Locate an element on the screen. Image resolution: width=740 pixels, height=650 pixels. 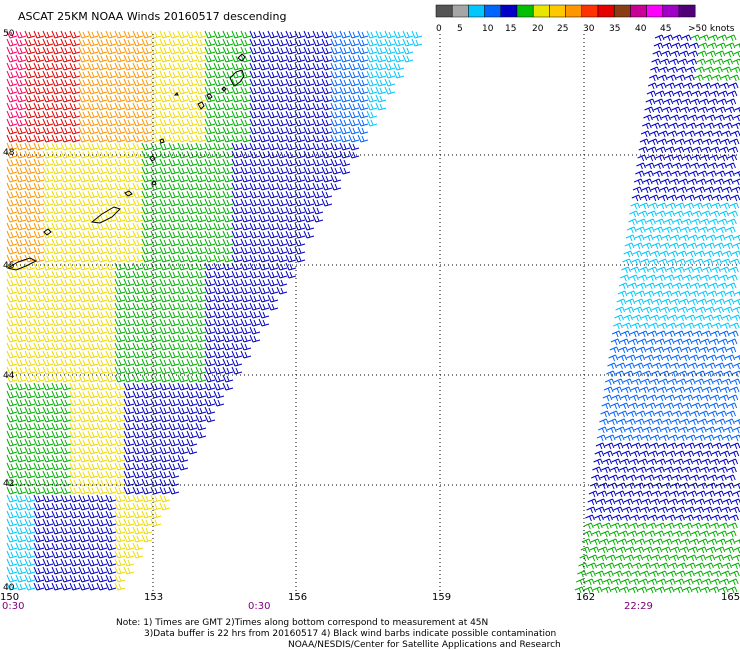
lat-label: 48 is located at coordinates (9, 153).